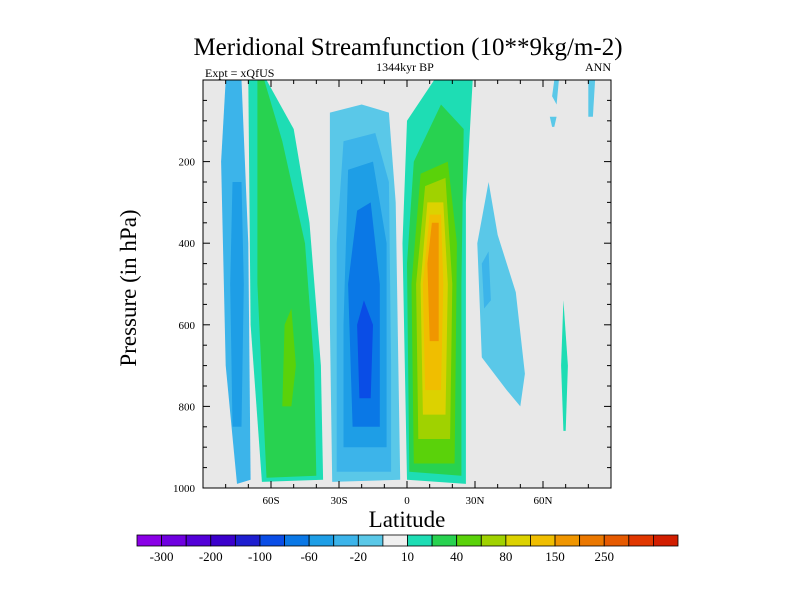  What do you see at coordinates (358, 556) in the screenshot?
I see `colorbar-label: -20` at bounding box center [358, 556].